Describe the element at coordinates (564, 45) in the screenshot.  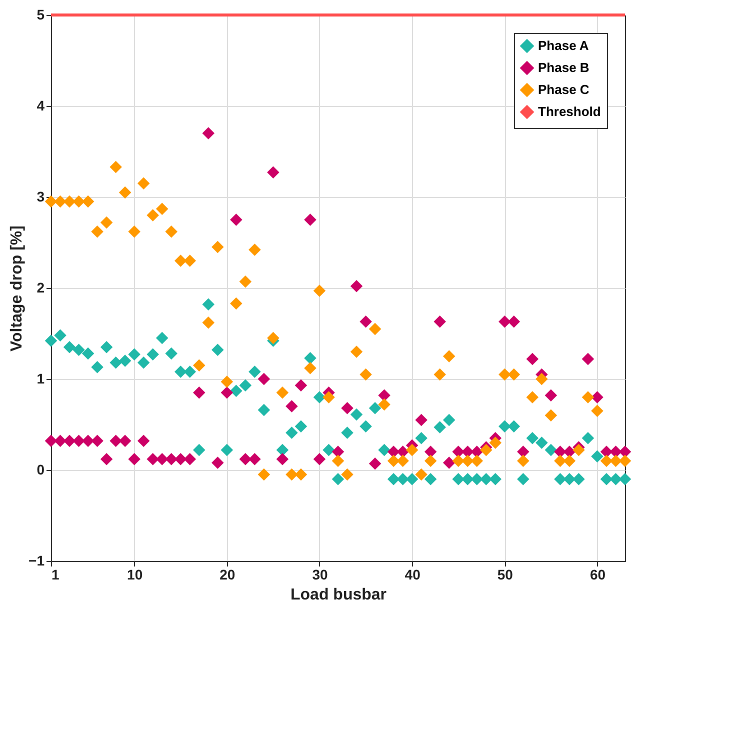
I see `legend-label: Phase A` at that location.